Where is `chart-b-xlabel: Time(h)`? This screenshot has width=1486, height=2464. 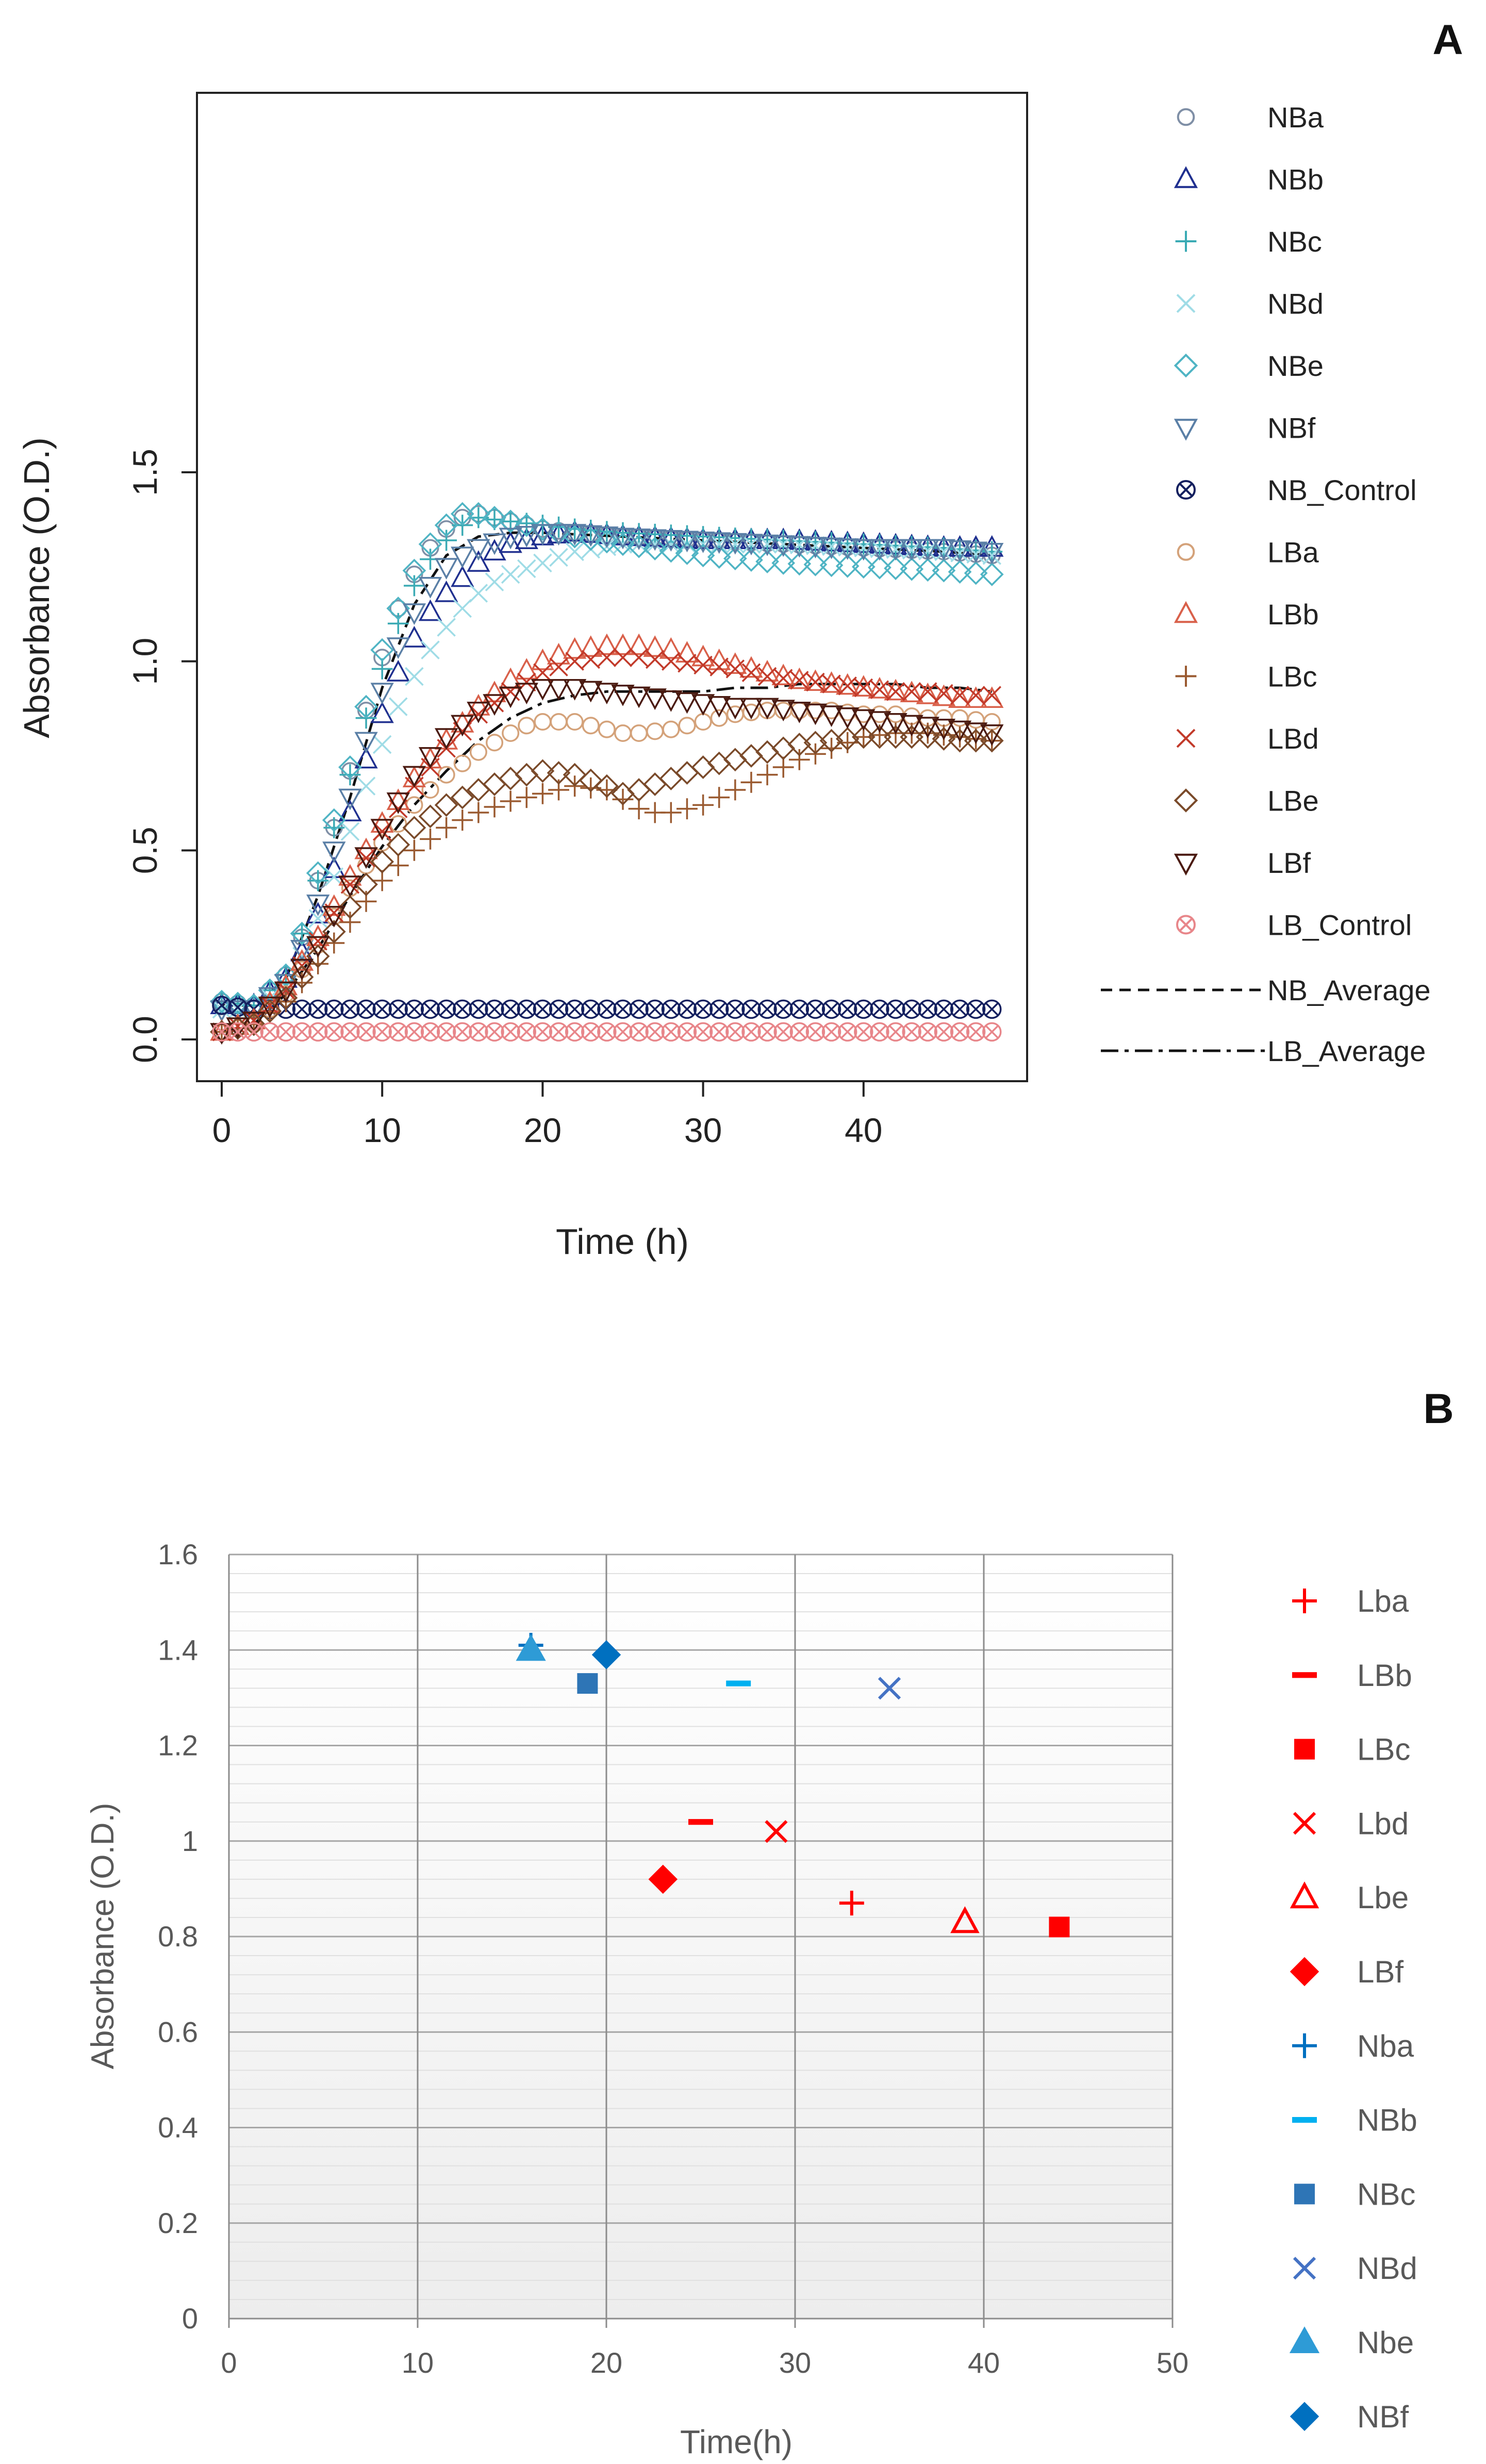
chart-b-xlabel: Time(h) is located at coordinates (736, 2441).